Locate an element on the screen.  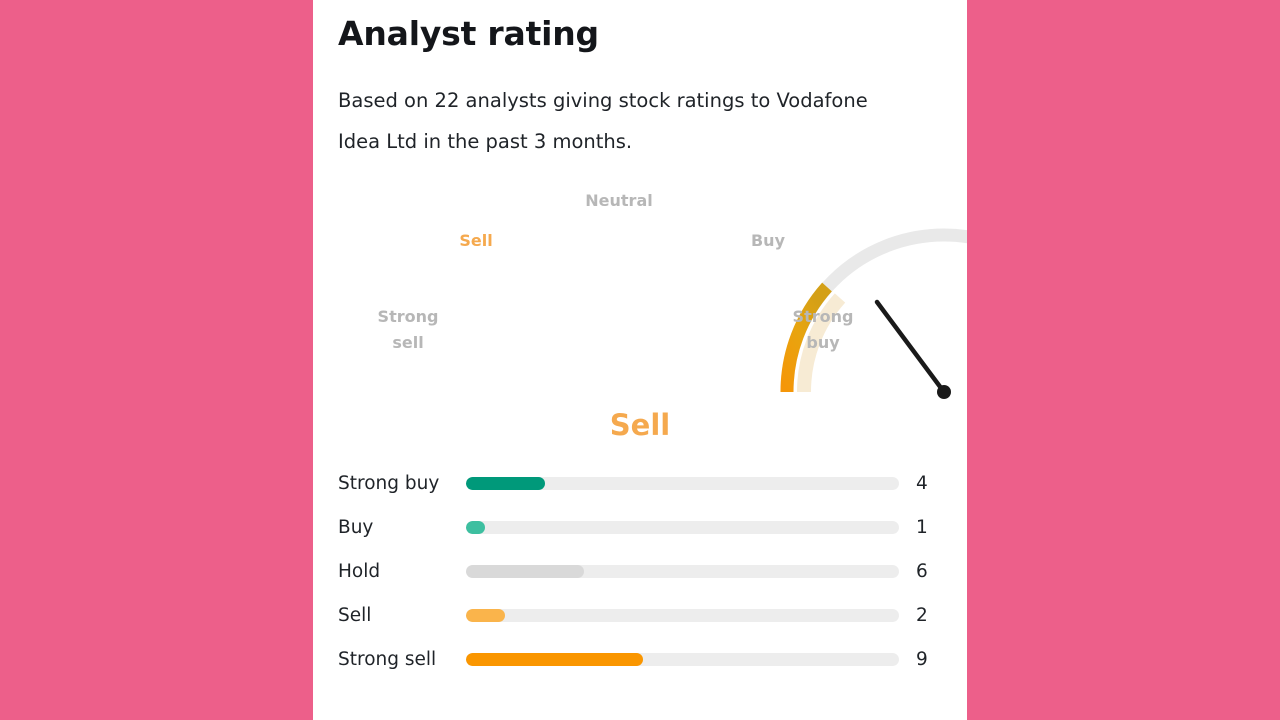
row-bar-fill-strong-sell is located at coordinates (555, 659).